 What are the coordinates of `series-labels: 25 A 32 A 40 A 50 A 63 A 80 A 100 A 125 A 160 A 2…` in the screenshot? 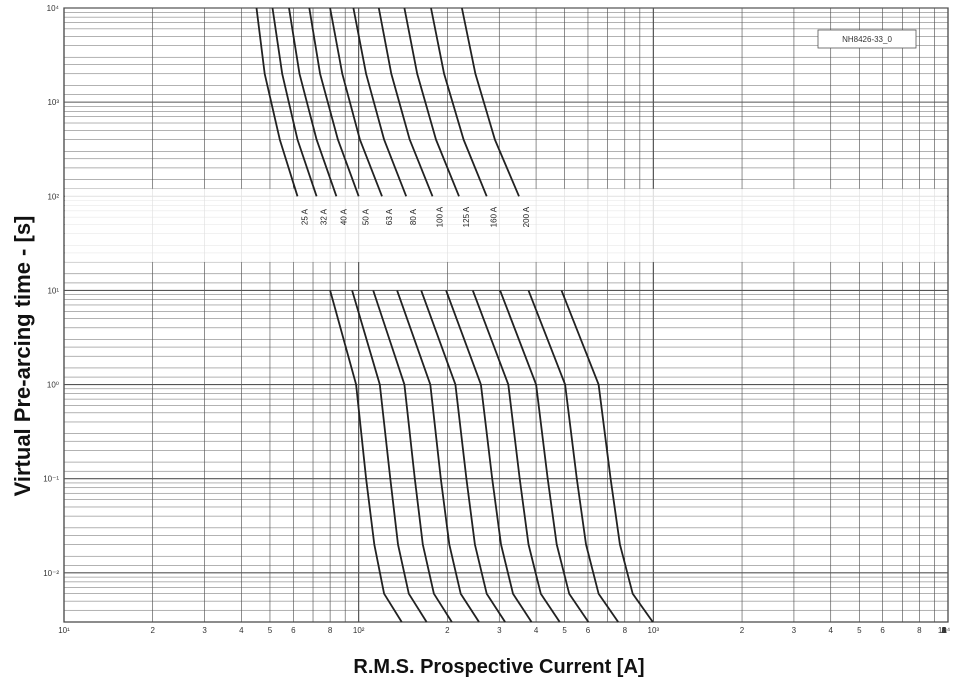 It's located at (416, 216).